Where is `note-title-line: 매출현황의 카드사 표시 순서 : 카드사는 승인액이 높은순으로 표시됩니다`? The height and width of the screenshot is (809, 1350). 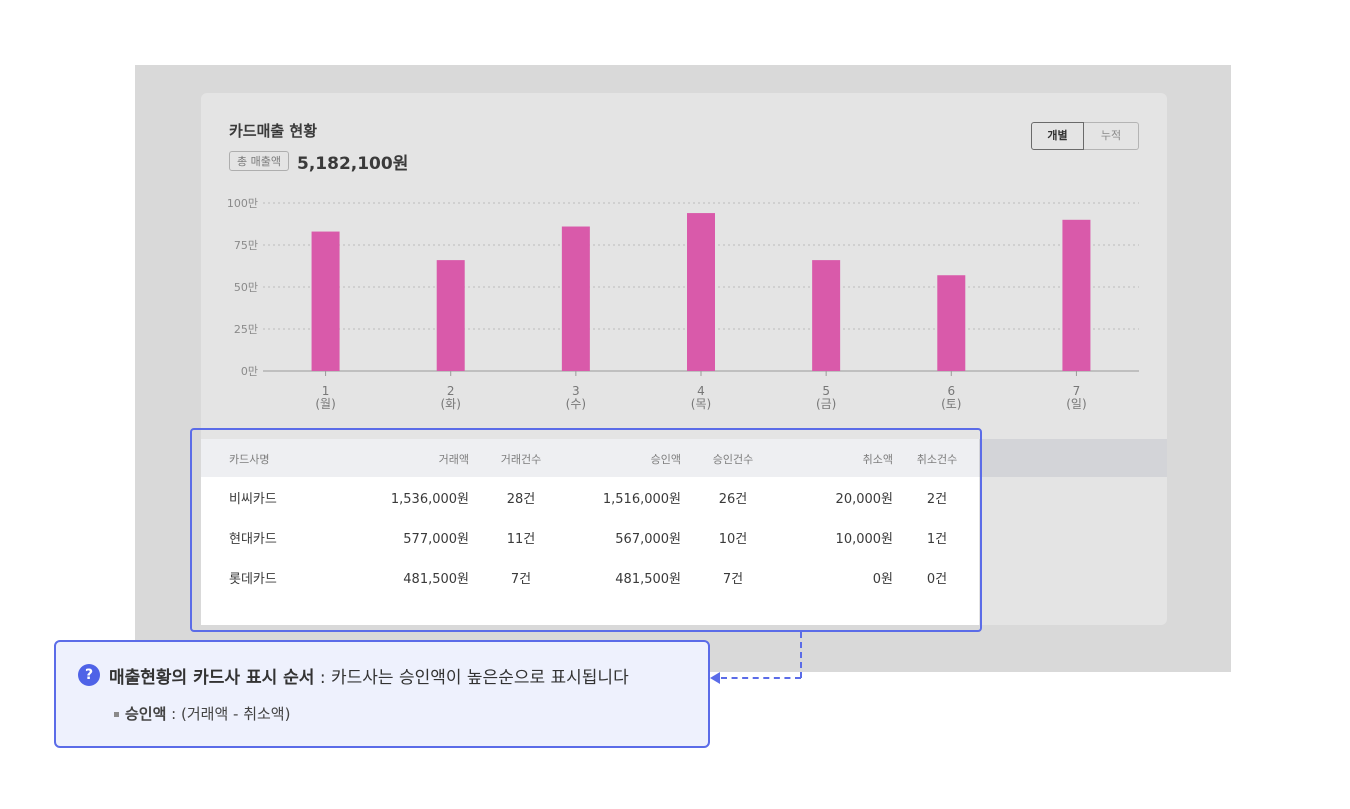
note-title-line: 매출현황의 카드사 표시 순서 : 카드사는 승인액이 높은순으로 표시됩니다 is located at coordinates (369, 675).